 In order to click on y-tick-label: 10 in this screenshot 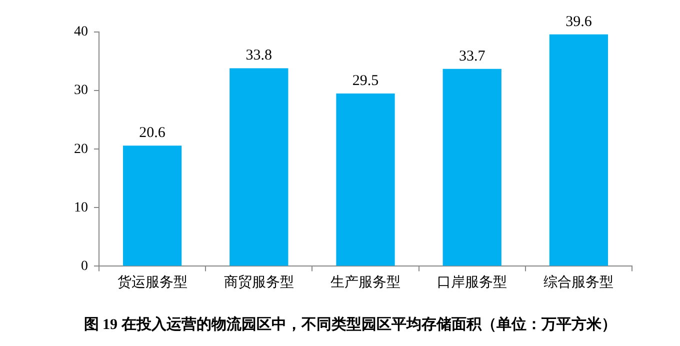, I will do `click(81, 208)`.